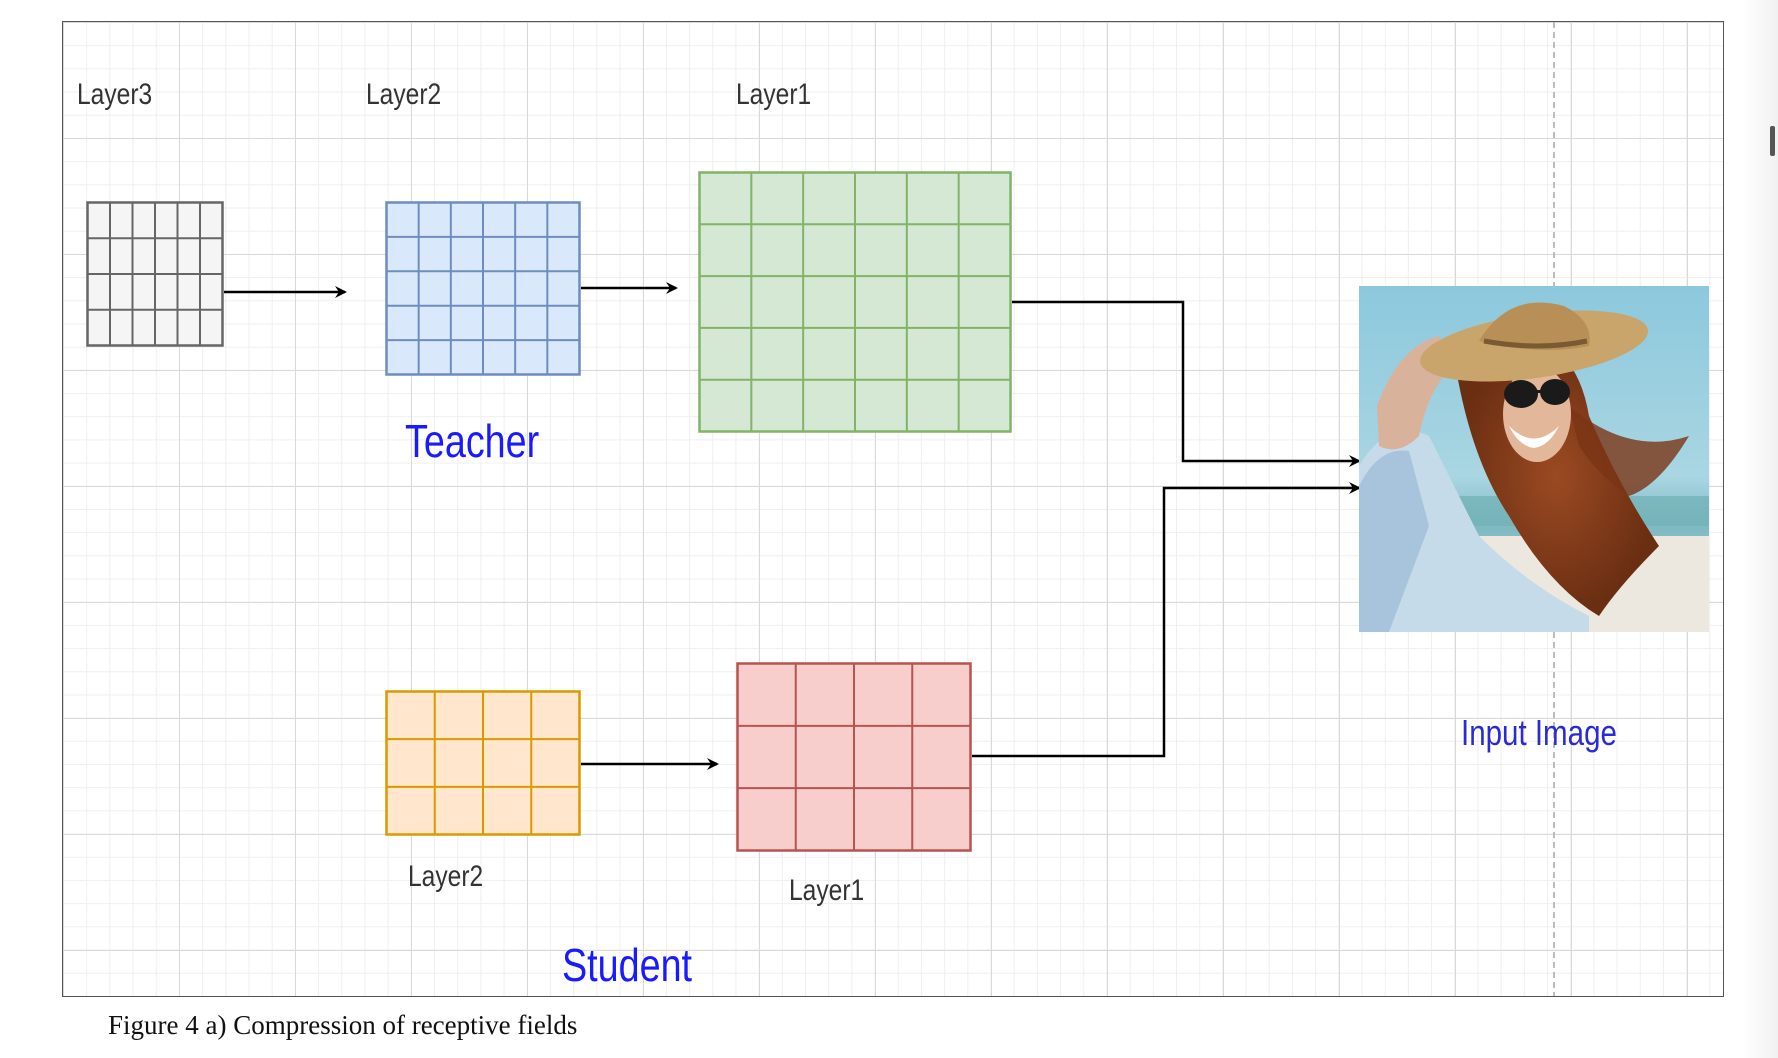 This screenshot has height=1058, width=1778. What do you see at coordinates (446, 876) in the screenshot?
I see `student-layer2-label: Layer2` at bounding box center [446, 876].